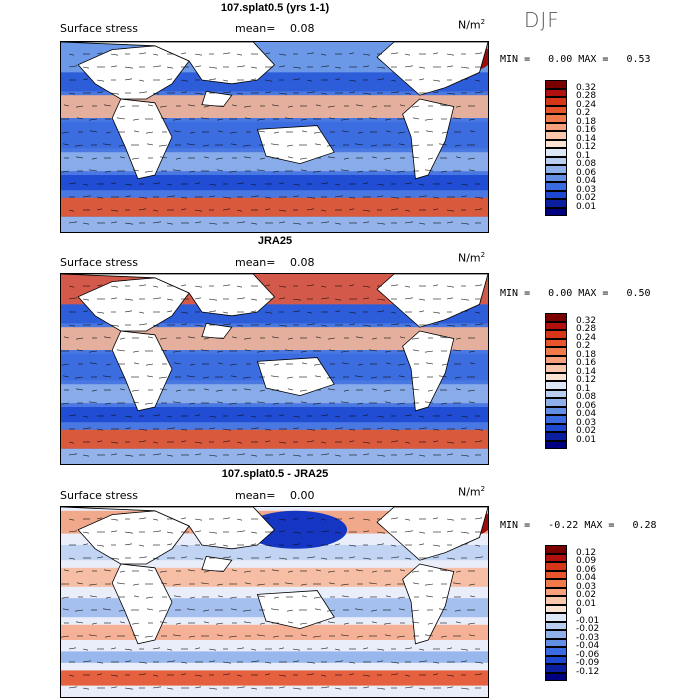 This screenshot has width=700, height=700. Describe the element at coordinates (275, 474) in the screenshot. I see `panel-3-title: 107.splat0.5 - JRA25` at that location.